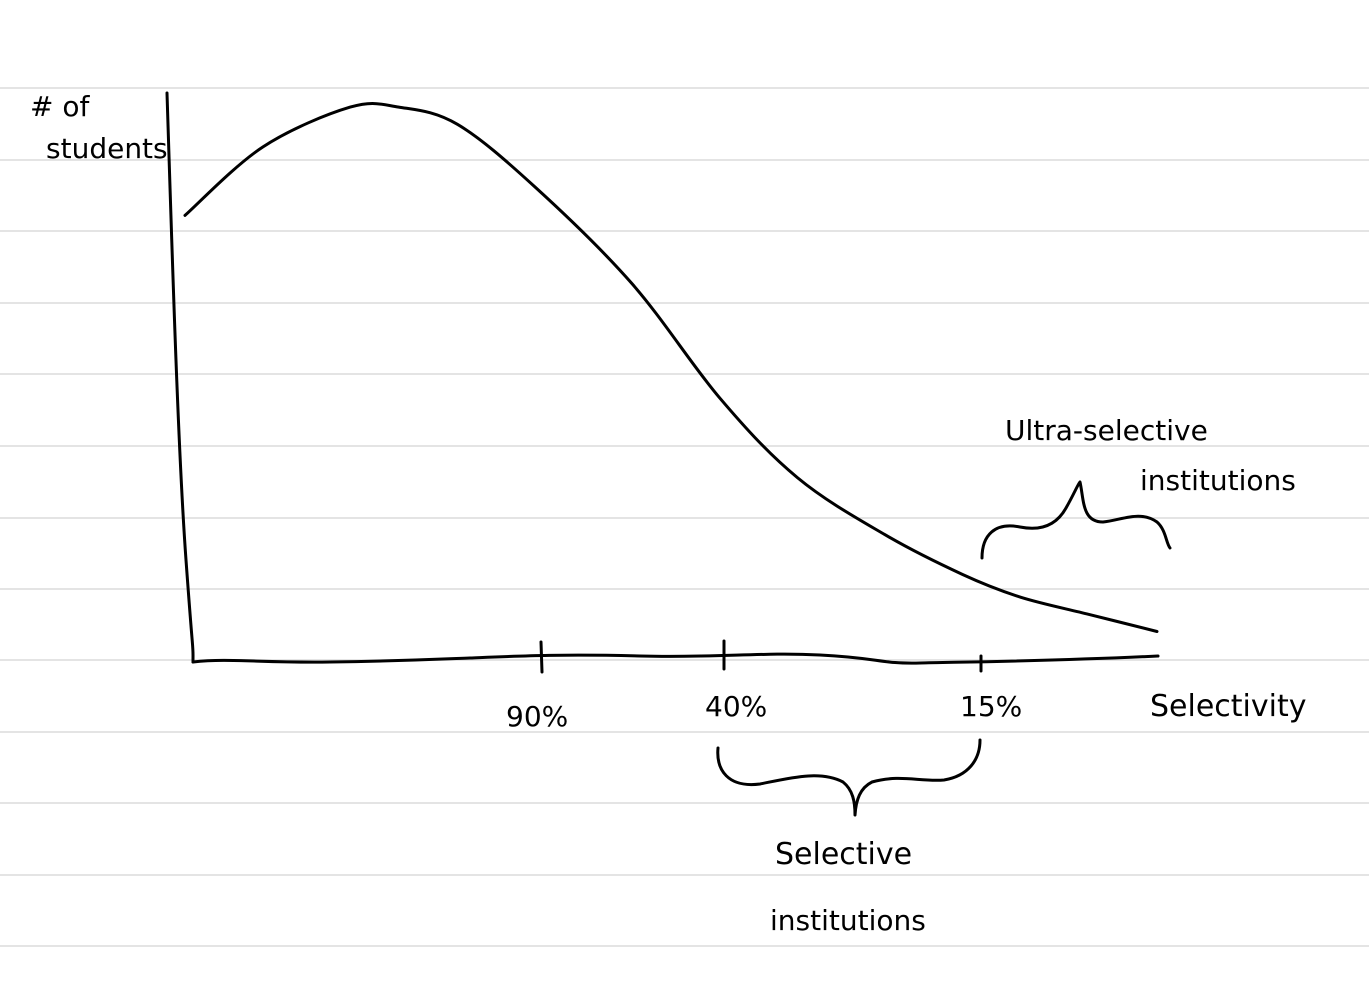 Image resolution: width=1369 pixels, height=1000 pixels. What do you see at coordinates (675, 658) in the screenshot?
I see `x-axis` at bounding box center [675, 658].